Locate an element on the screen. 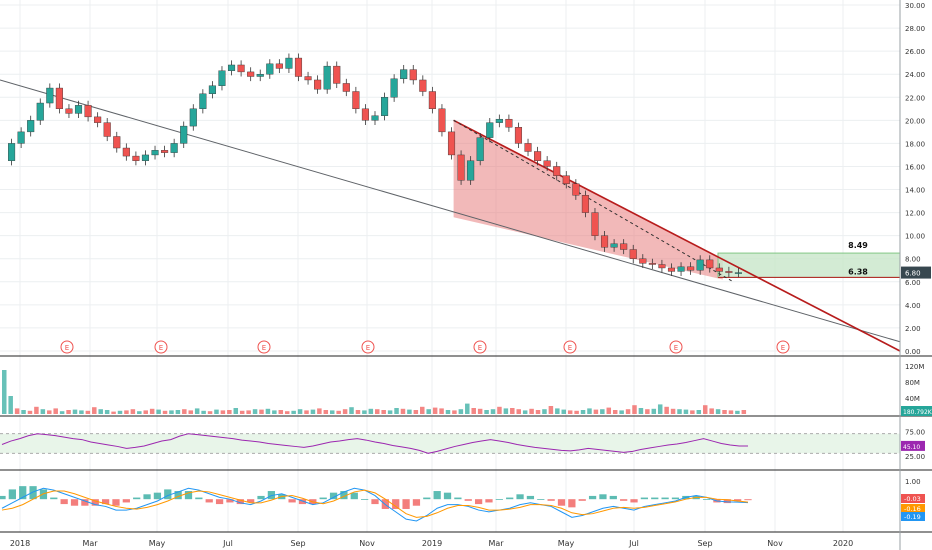 This screenshot has height=550, width=932. last-price-tag is located at coordinates (916, 272).